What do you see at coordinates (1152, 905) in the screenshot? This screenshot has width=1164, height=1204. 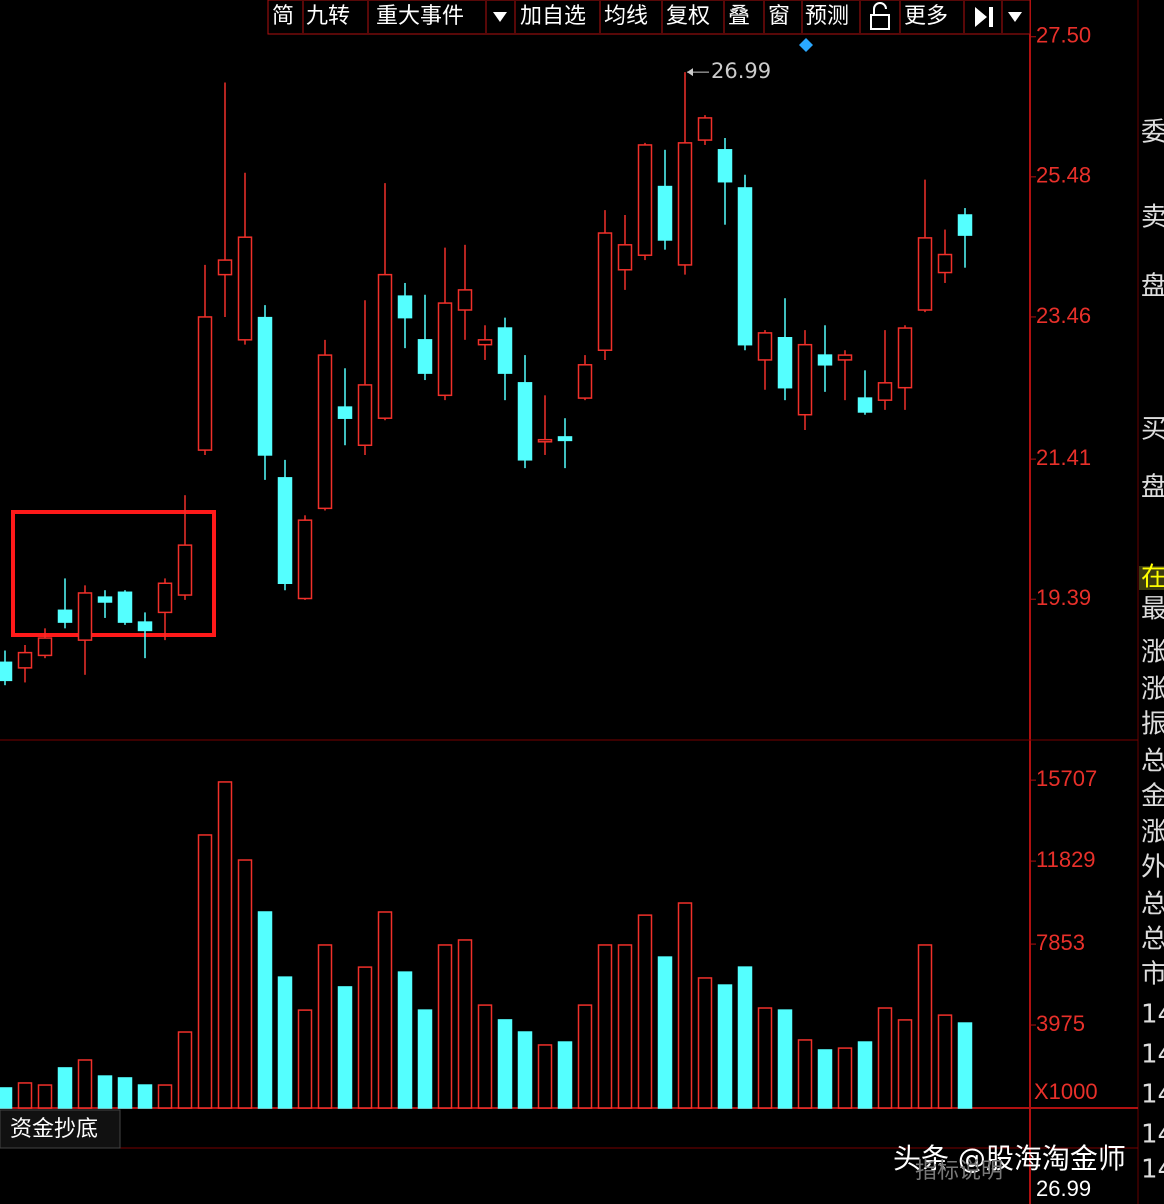 I see `side-label: 总` at bounding box center [1152, 905].